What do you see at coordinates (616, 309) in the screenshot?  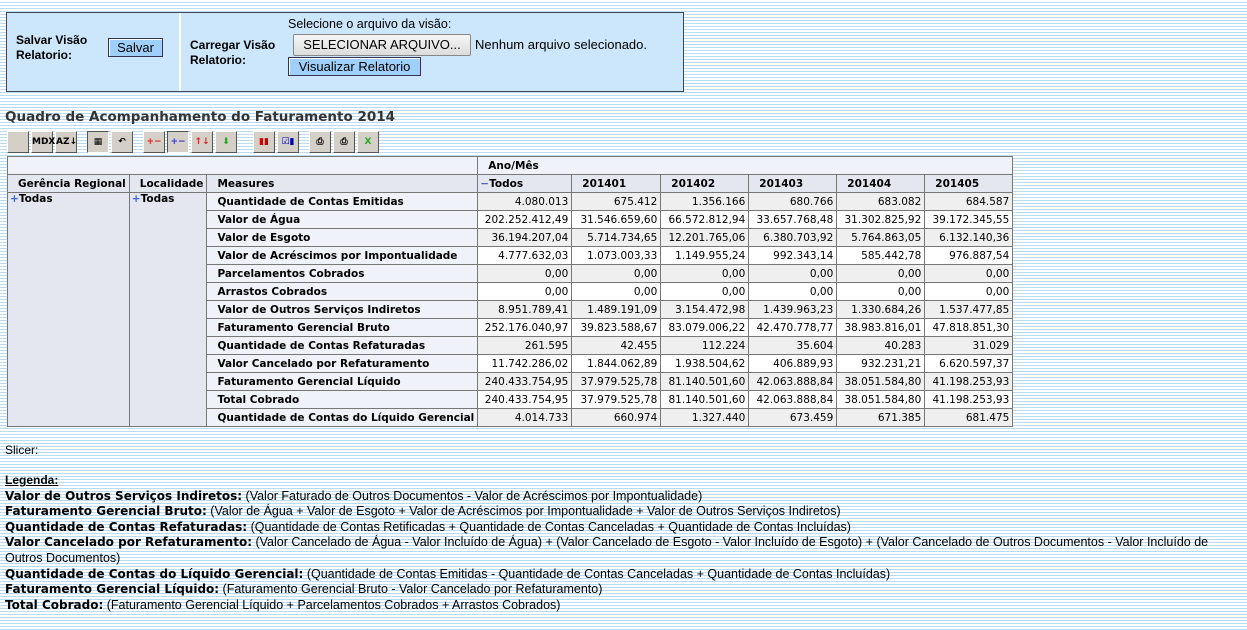 I see `value-cell: 1.489.191,09` at bounding box center [616, 309].